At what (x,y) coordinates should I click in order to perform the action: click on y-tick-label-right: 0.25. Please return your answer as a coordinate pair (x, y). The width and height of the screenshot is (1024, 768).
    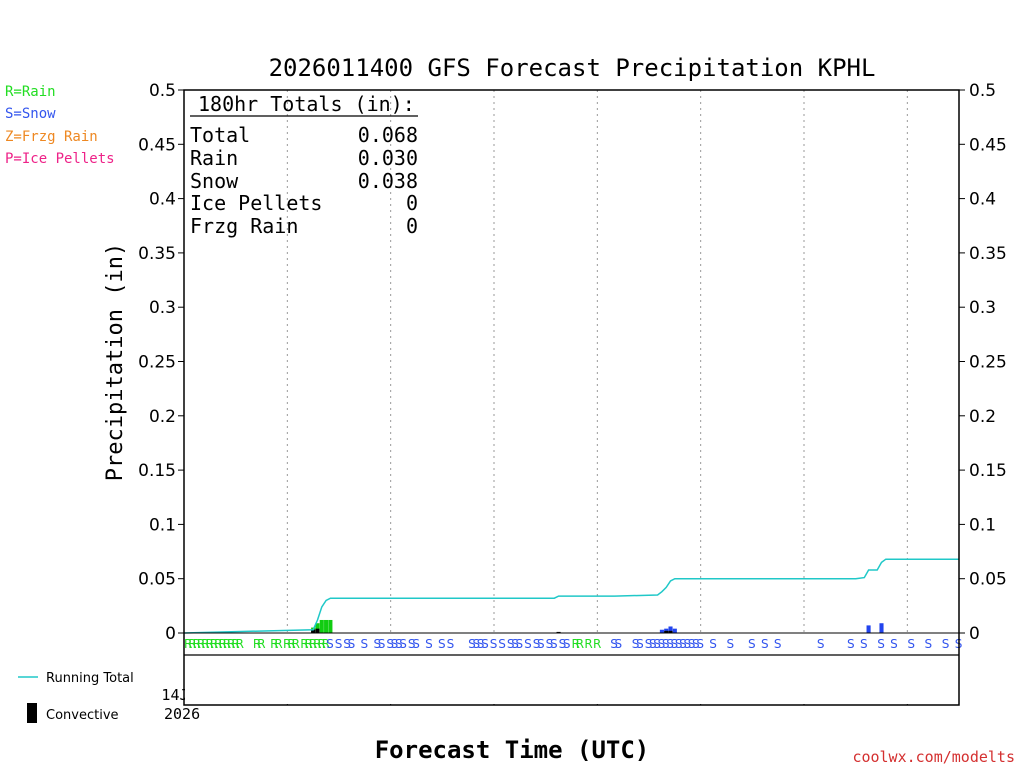
    Looking at the image, I should click on (988, 363).